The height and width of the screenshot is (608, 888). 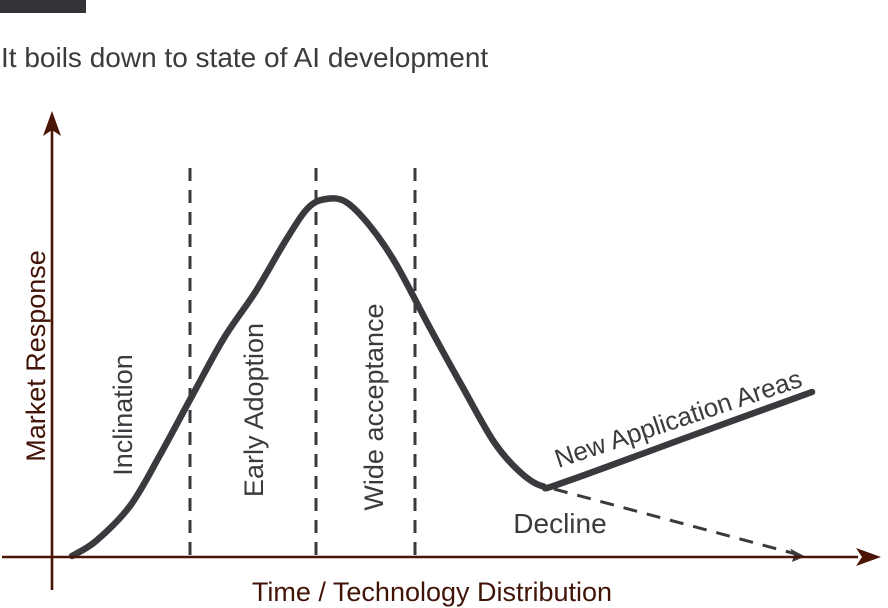 I want to click on y-axis-arrowhead-icon, so click(x=52, y=123).